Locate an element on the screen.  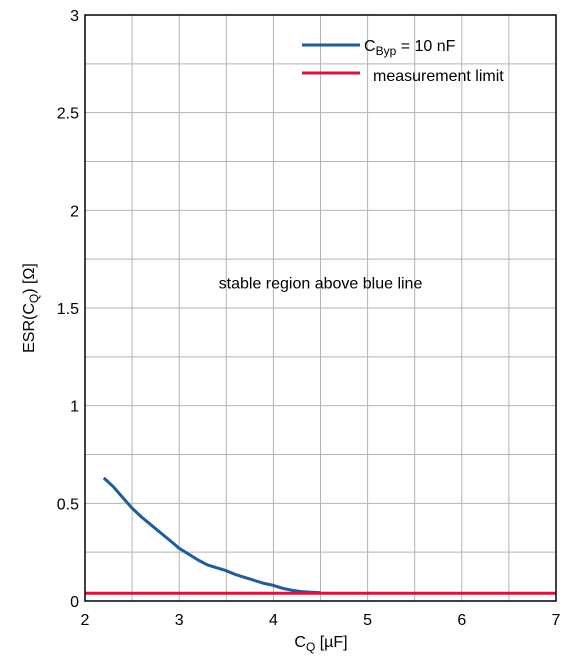
x-tick-label: 2 is located at coordinates (85, 620).